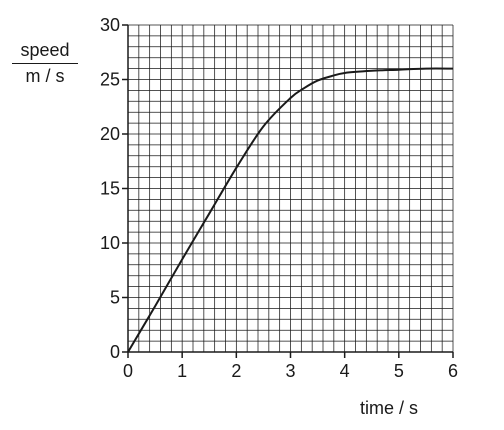  What do you see at coordinates (115, 352) in the screenshot?
I see `y-tick-label: 0` at bounding box center [115, 352].